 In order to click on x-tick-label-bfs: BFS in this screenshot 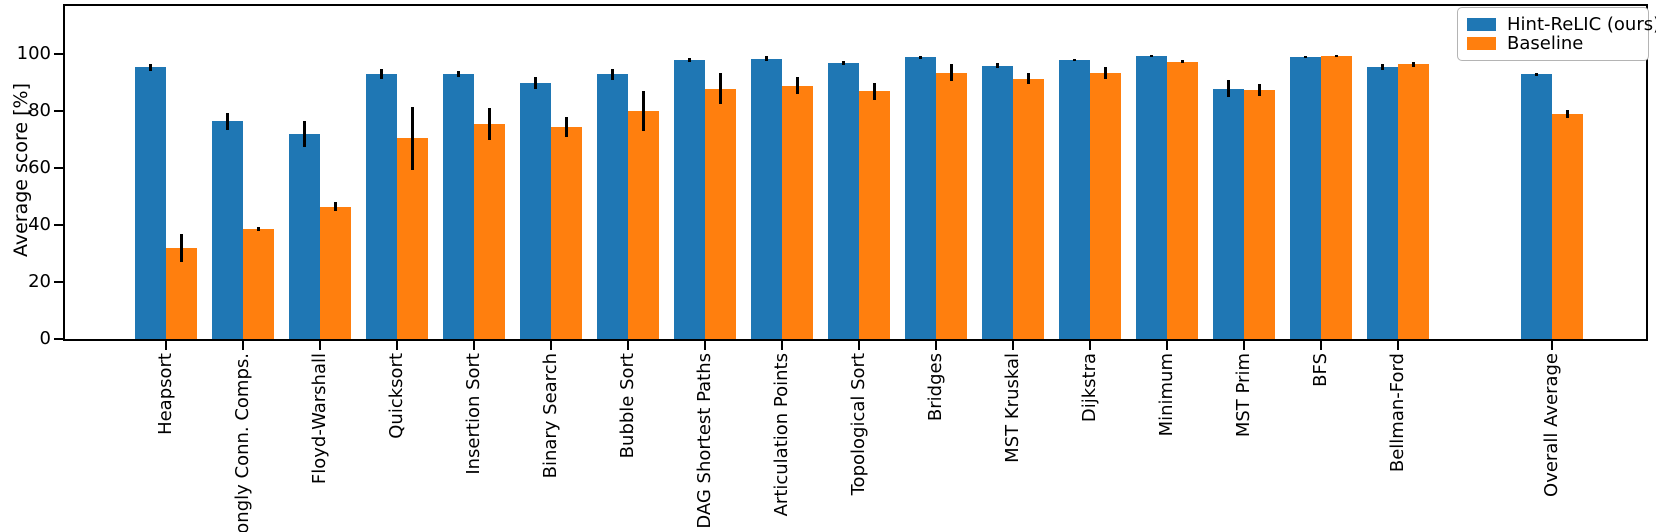, I will do `click(1327, 370)`.